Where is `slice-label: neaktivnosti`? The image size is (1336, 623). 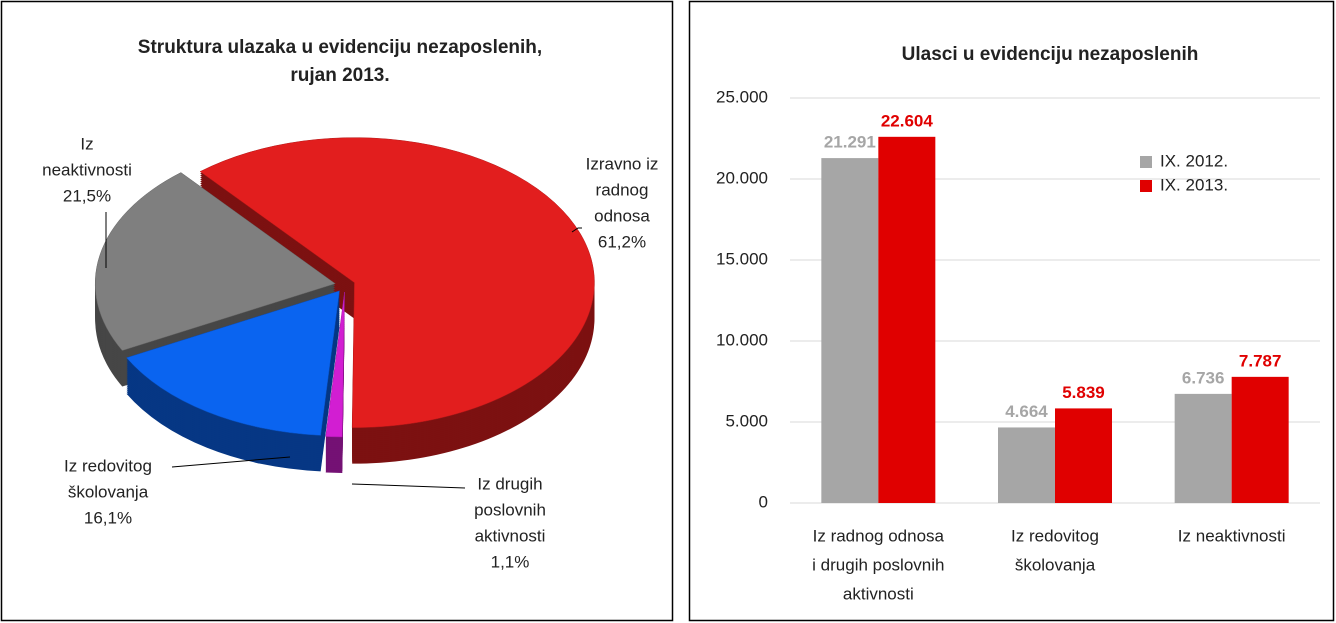 slice-label: neaktivnosti is located at coordinates (87, 169).